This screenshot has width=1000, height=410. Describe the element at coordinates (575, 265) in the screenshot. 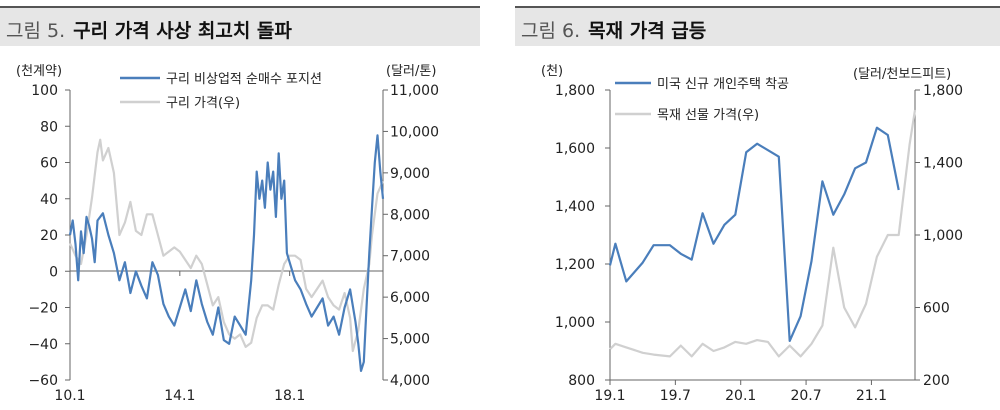

I see `y-tick-label-left: 1,200` at that location.